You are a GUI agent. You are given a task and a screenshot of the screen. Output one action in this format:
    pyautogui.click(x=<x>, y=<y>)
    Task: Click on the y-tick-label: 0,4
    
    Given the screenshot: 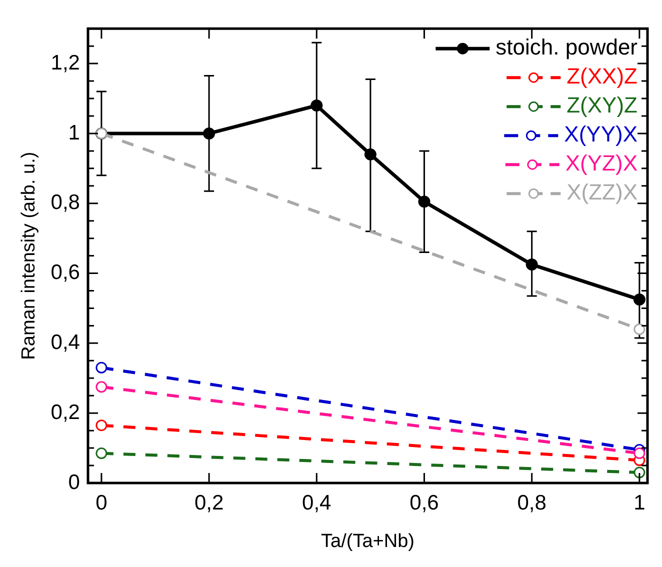 What is the action you would take?
    pyautogui.click(x=65, y=342)
    